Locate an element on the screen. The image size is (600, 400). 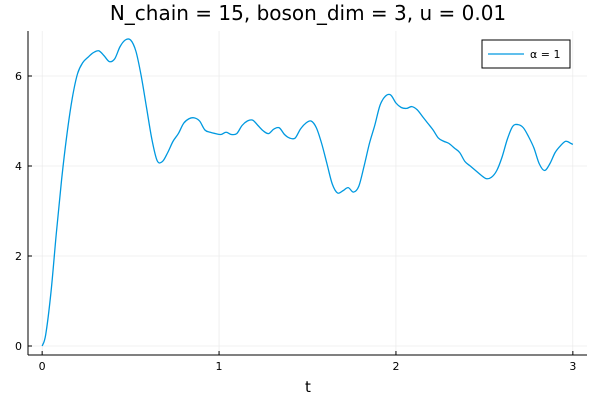
y-tick-label: 4 is located at coordinates (18, 166).